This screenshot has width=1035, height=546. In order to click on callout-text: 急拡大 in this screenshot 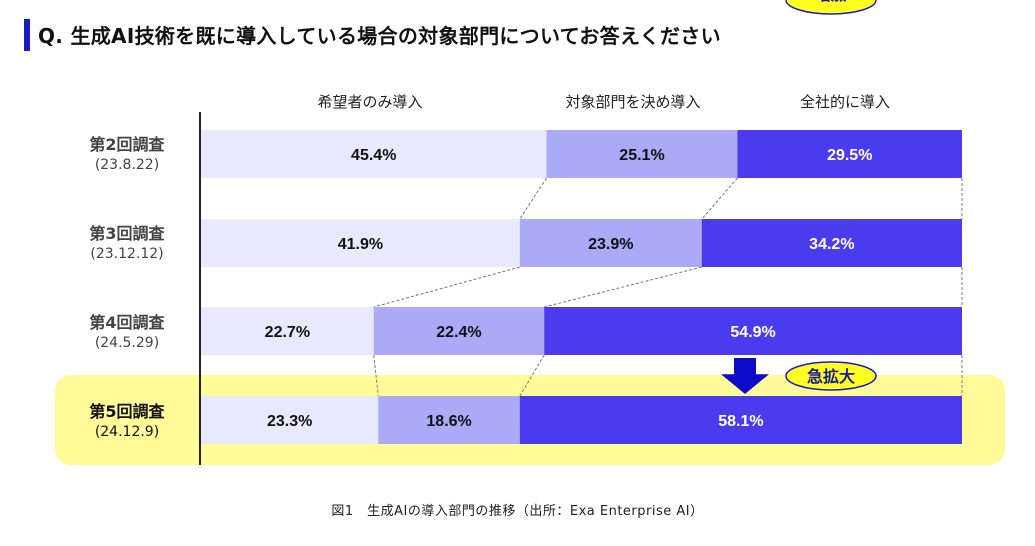, I will do `click(831, 376)`.